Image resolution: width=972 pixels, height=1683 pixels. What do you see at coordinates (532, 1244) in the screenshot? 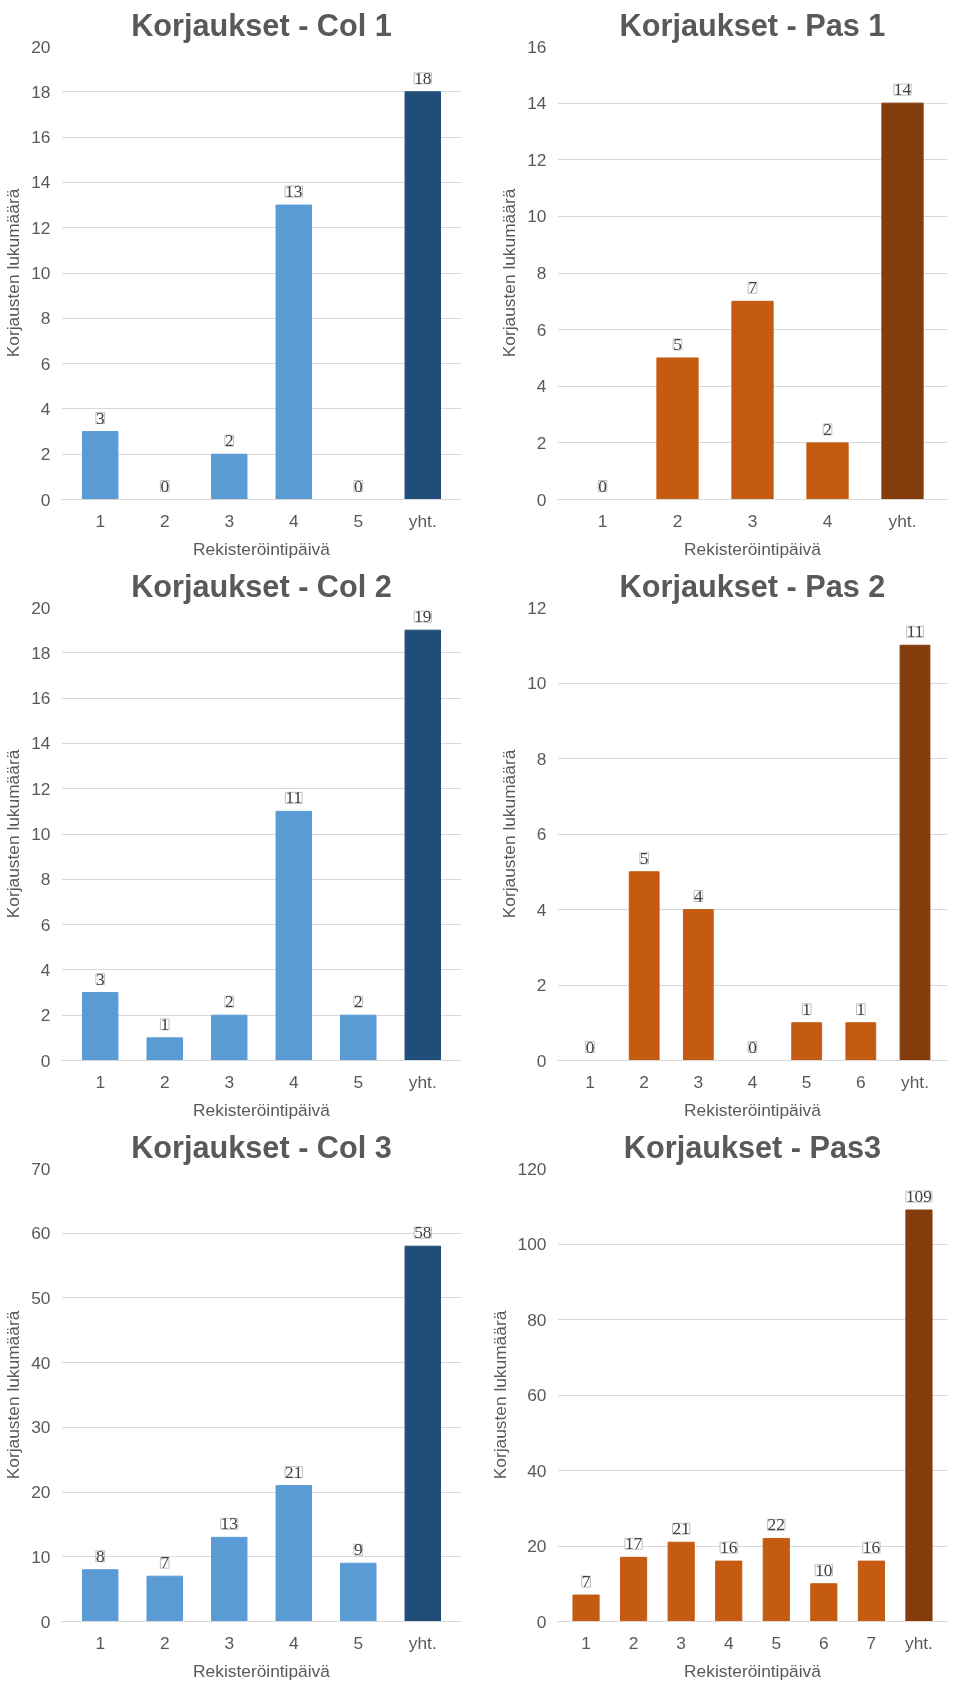
I see `y-tick-label: 100` at bounding box center [532, 1244].